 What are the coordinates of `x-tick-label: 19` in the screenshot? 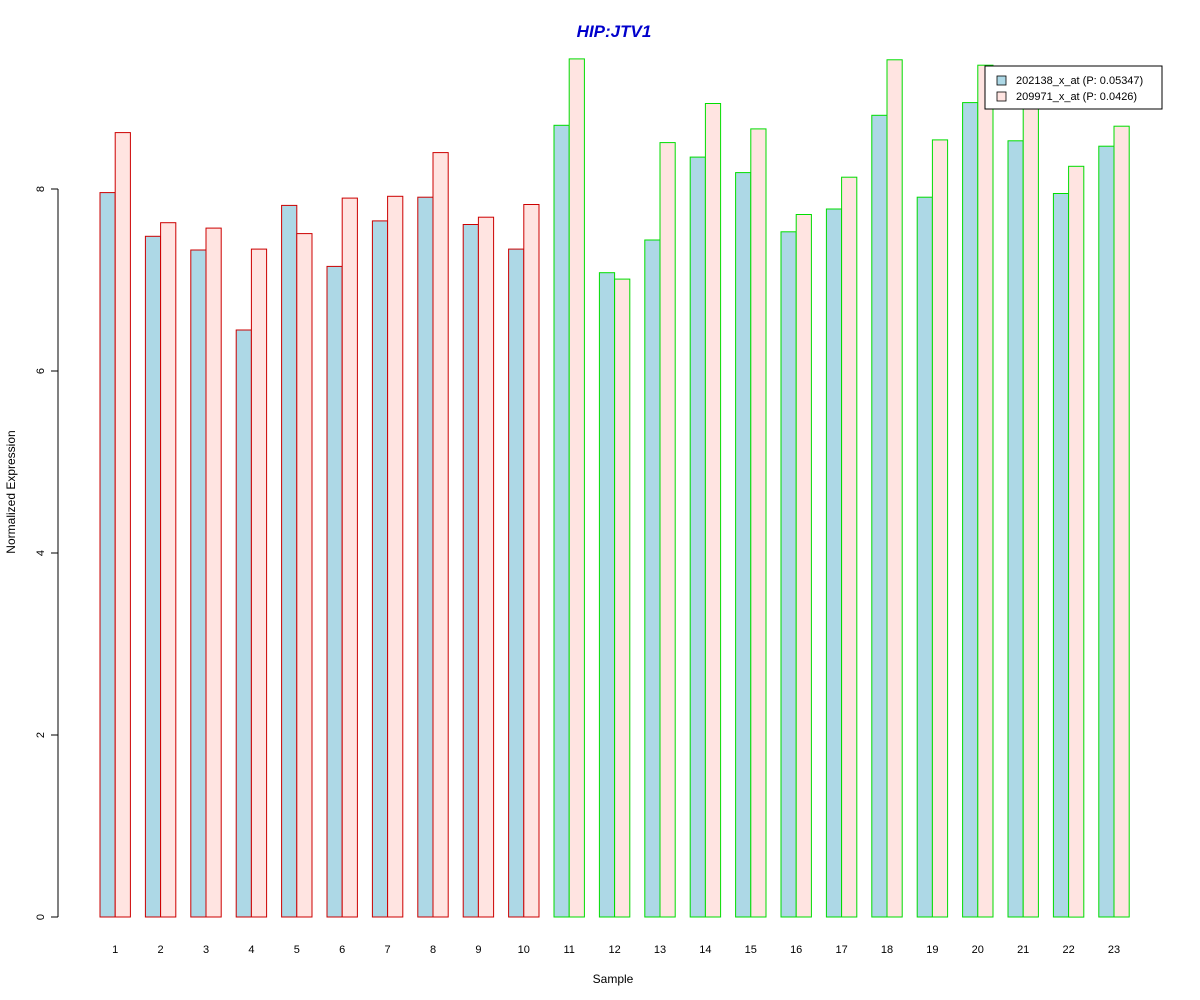 It's located at (932, 950).